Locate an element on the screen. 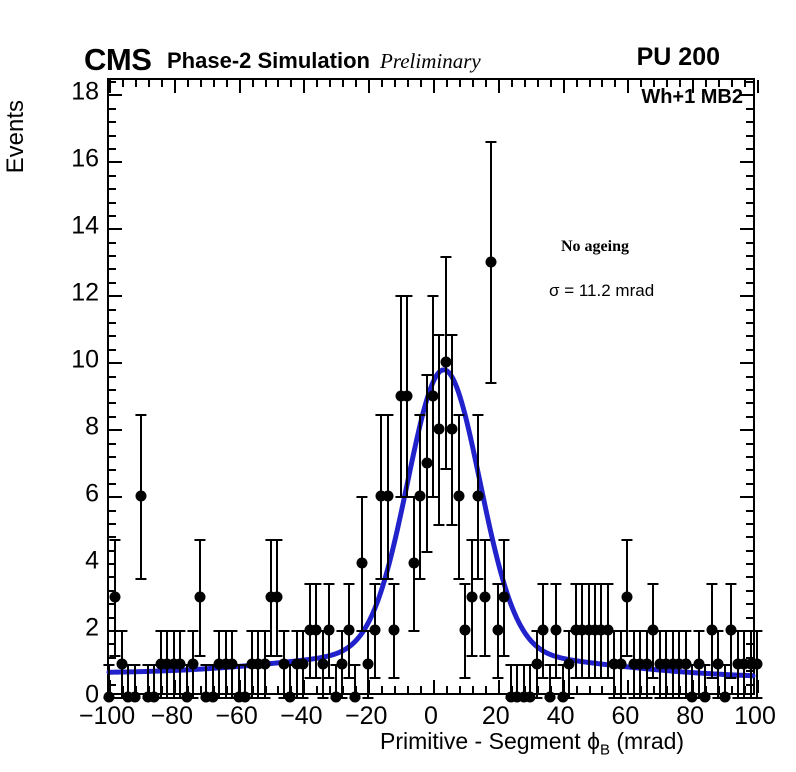  y-tick-label: 12 is located at coordinates (85, 292).